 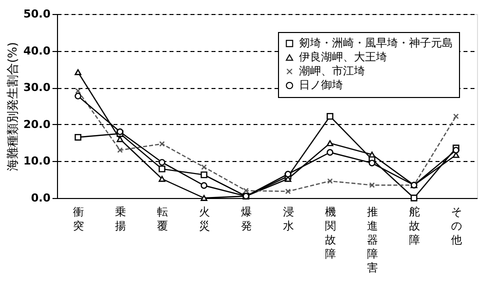 I want to click on y-tick-label: 50.0, so click(x=37, y=14).